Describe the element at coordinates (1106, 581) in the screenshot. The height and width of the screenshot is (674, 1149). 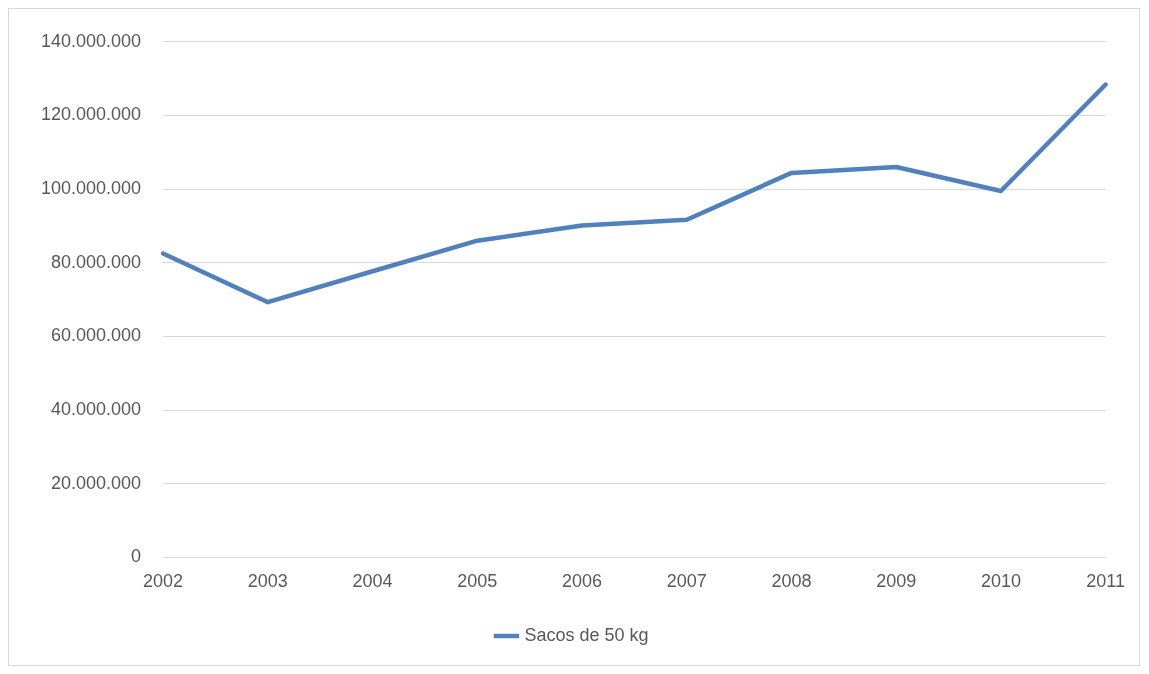
I see `x-tick-label: 2011` at that location.